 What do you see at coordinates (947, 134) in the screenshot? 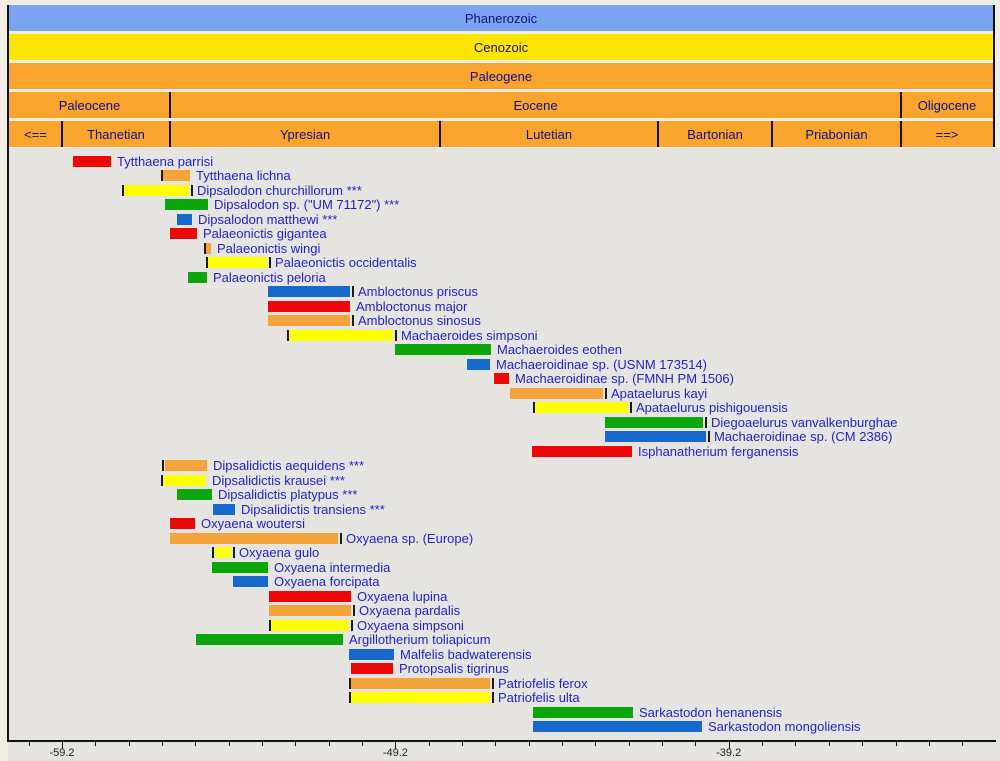
I see `timescale-cell--: ==>` at bounding box center [947, 134].